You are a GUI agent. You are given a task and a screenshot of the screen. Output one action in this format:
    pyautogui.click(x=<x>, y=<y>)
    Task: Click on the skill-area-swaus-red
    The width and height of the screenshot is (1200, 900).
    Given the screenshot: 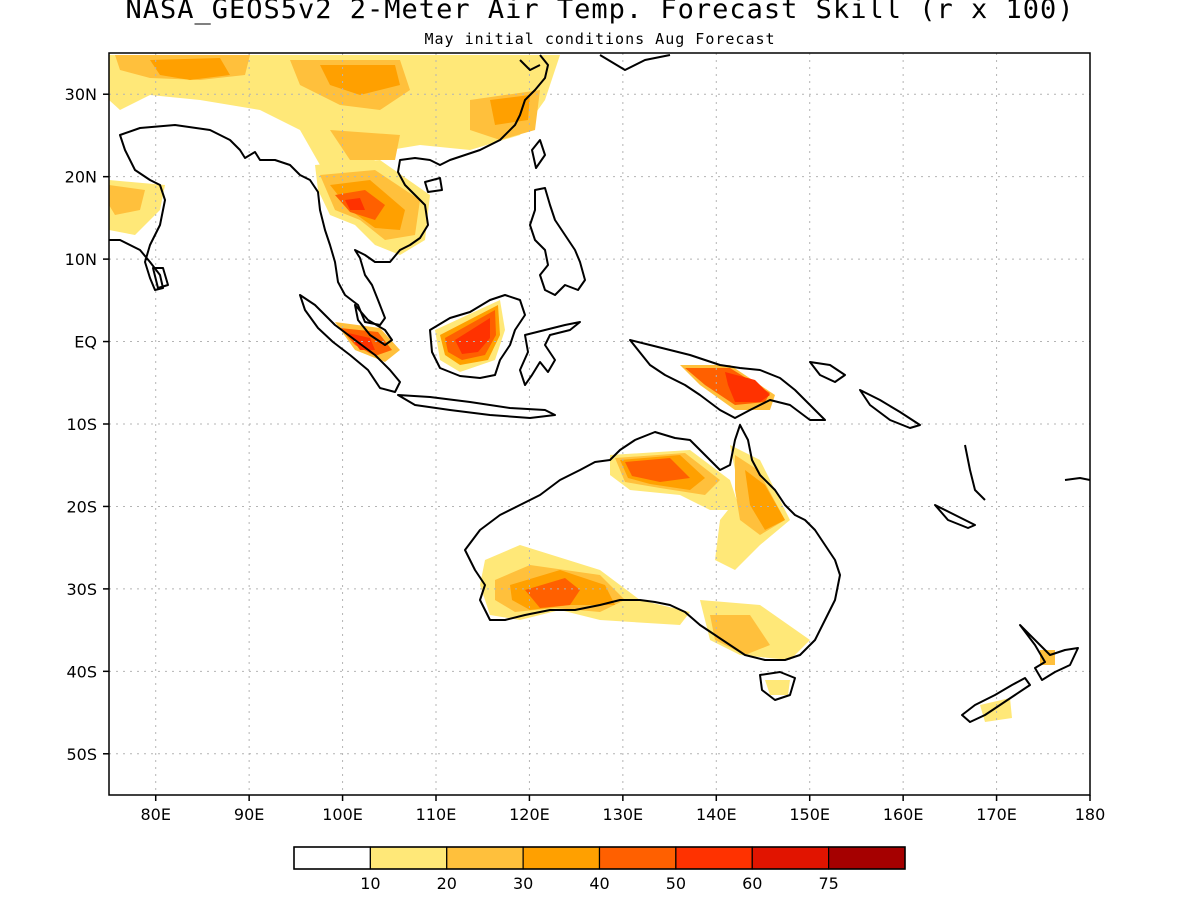 What is the action you would take?
    pyautogui.click(x=552, y=593)
    